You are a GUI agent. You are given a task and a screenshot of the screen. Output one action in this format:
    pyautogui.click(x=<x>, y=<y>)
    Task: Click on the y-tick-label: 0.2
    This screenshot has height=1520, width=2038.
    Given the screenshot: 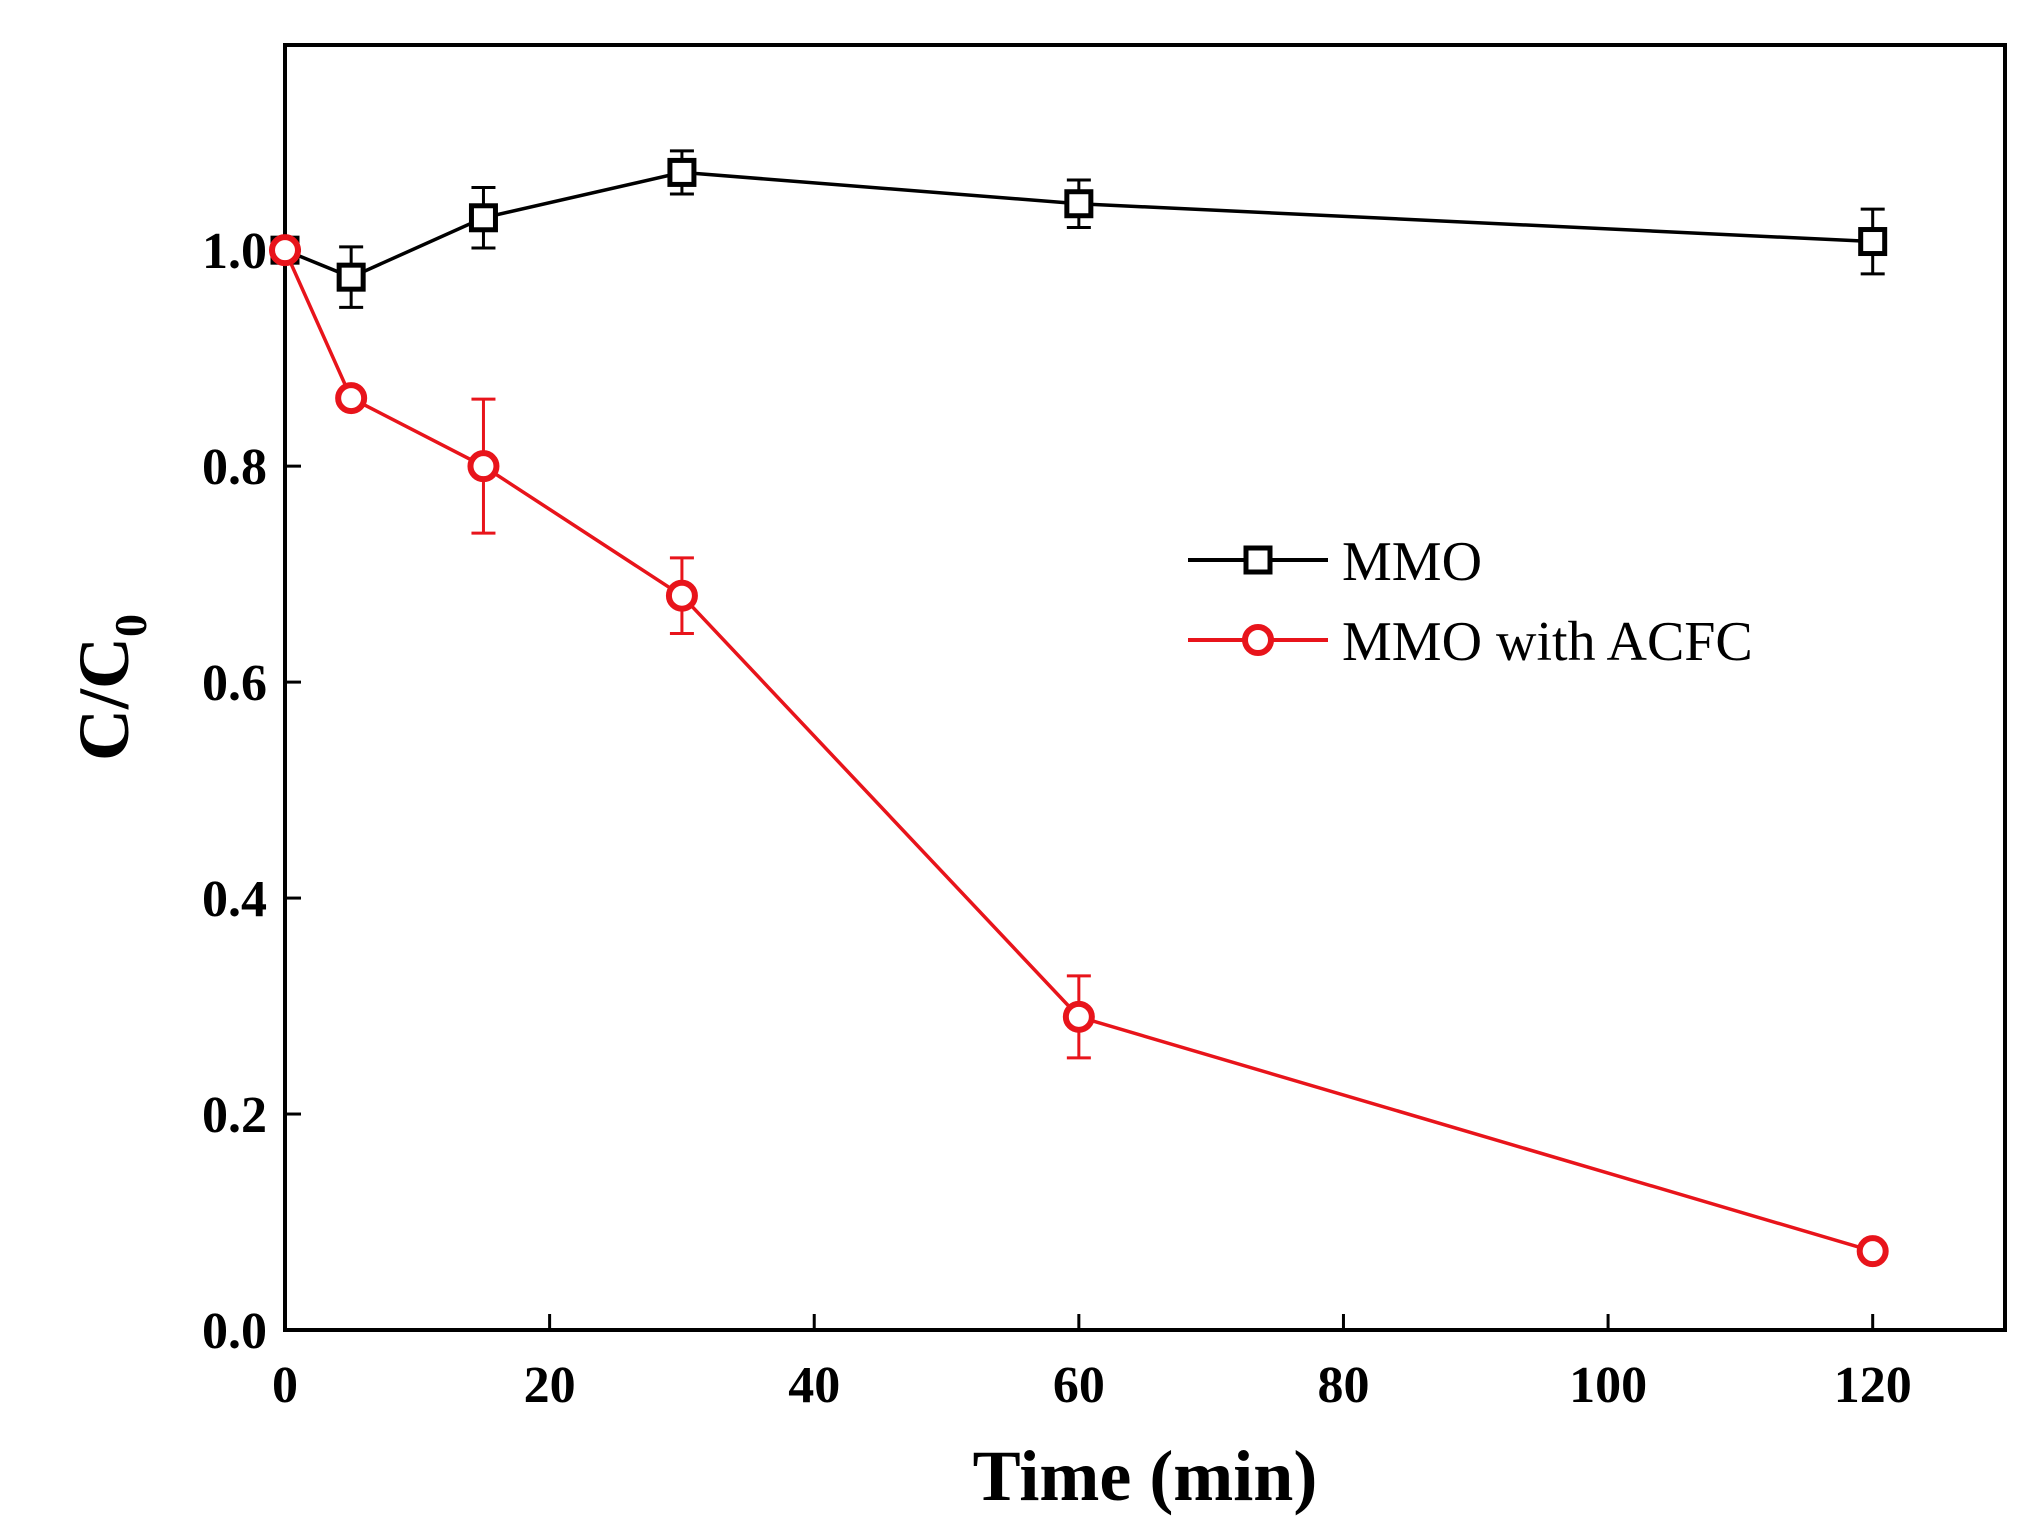 What is the action you would take?
    pyautogui.click(x=234, y=1115)
    